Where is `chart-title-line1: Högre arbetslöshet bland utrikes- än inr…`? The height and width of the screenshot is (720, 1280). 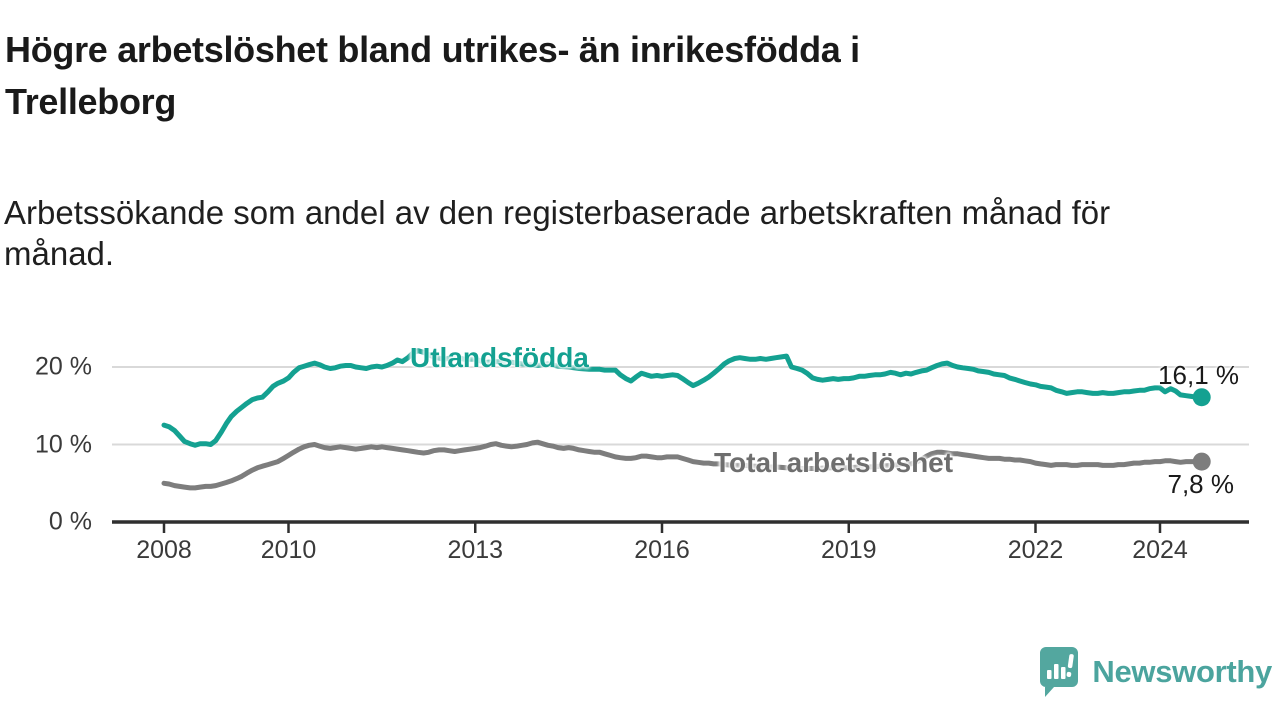
chart-title-line1: Högre arbetslöshet bland utrikes- än inr… is located at coordinates (432, 49).